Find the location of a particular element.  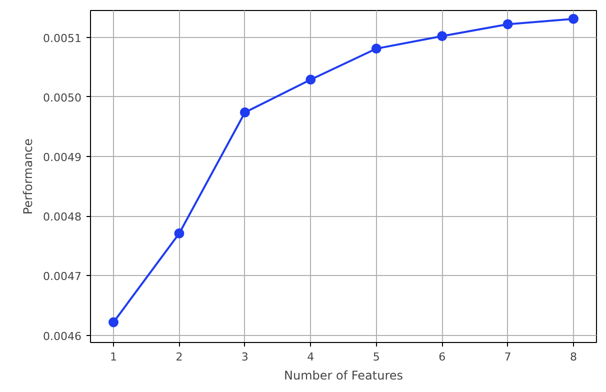

x-tick-label: 3 is located at coordinates (244, 357).